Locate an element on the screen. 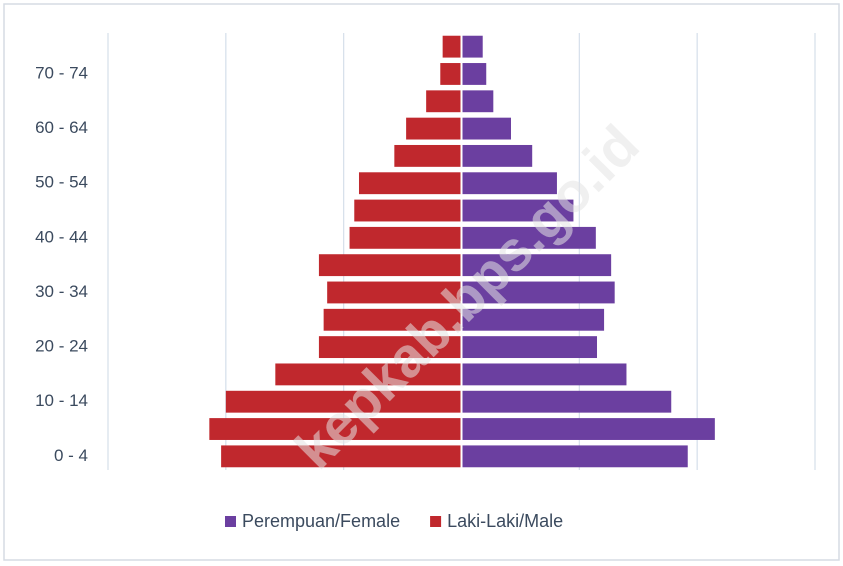  y-tick-label: 70 - 74 is located at coordinates (61, 72).